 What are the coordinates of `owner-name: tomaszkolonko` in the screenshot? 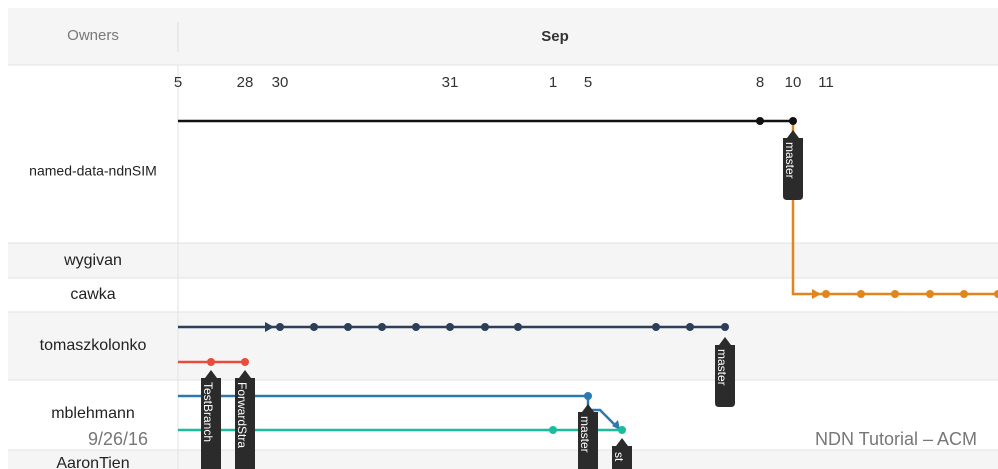 It's located at (93, 345).